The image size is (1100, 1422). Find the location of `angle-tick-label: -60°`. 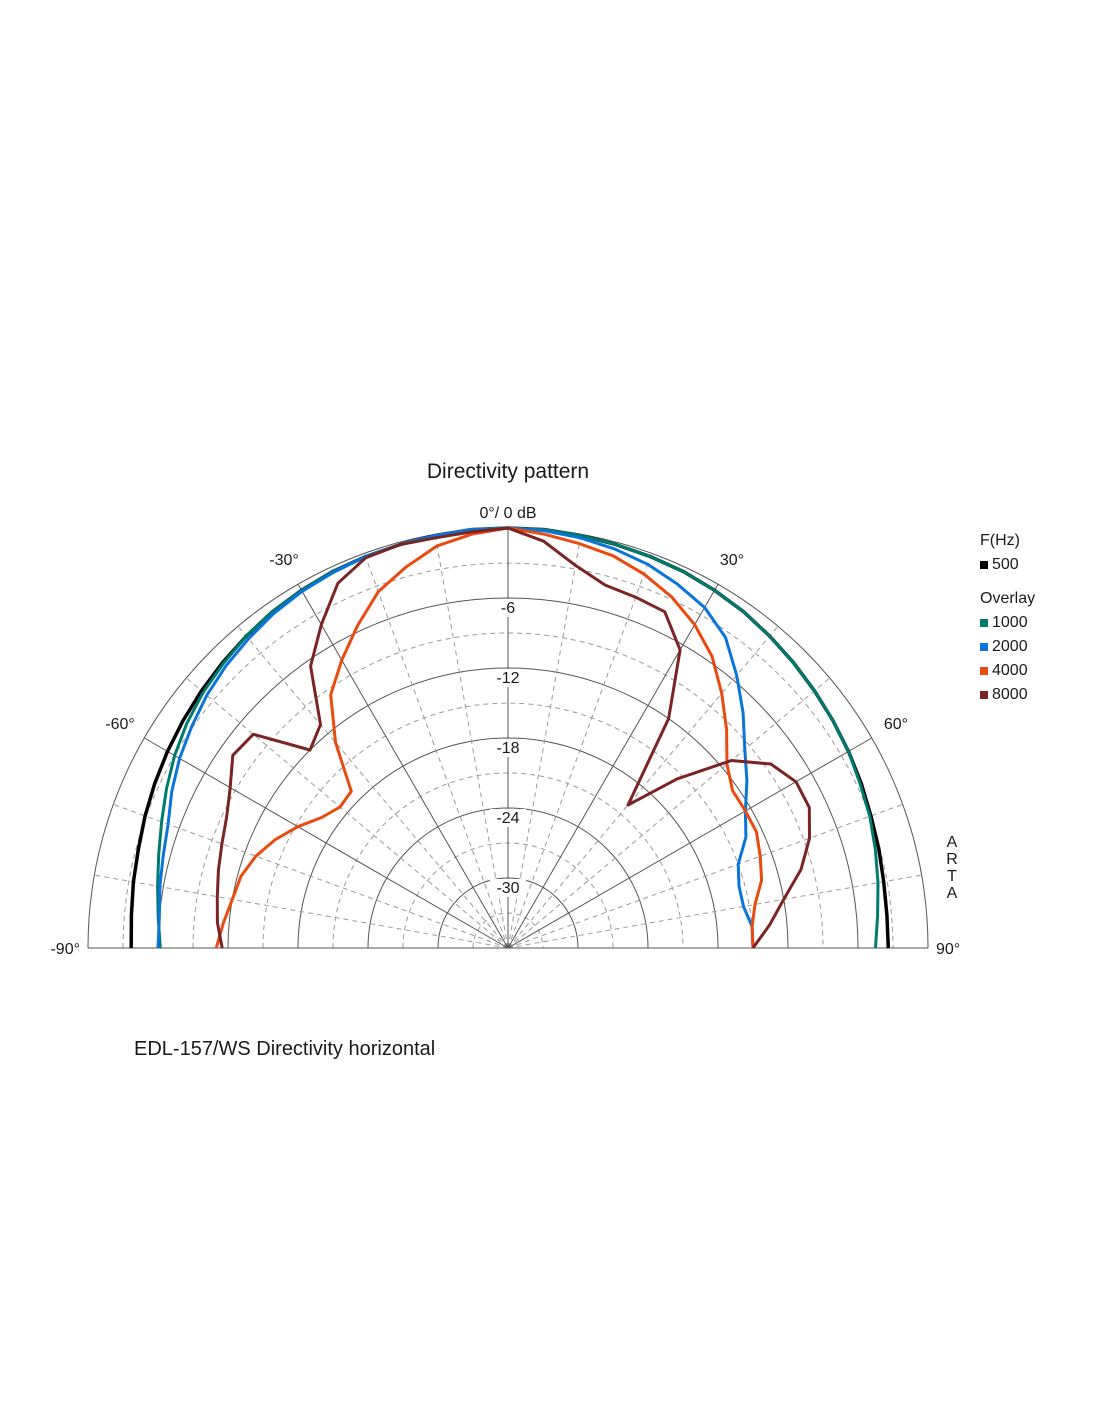

angle-tick-label: -60° is located at coordinates (120, 724).